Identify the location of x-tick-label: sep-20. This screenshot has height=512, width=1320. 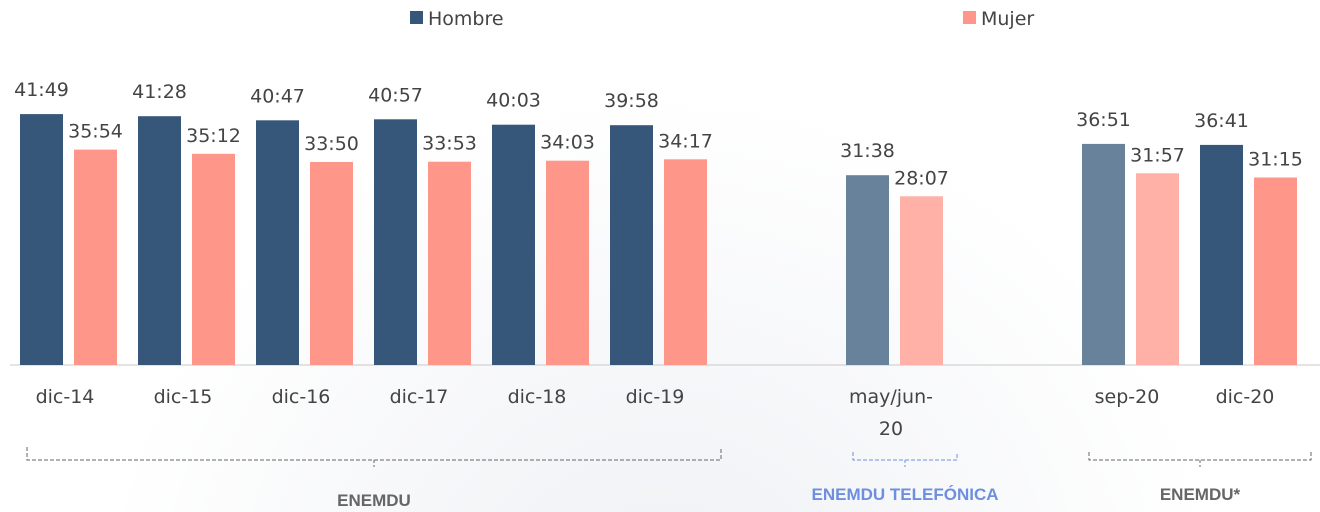
(1127, 397).